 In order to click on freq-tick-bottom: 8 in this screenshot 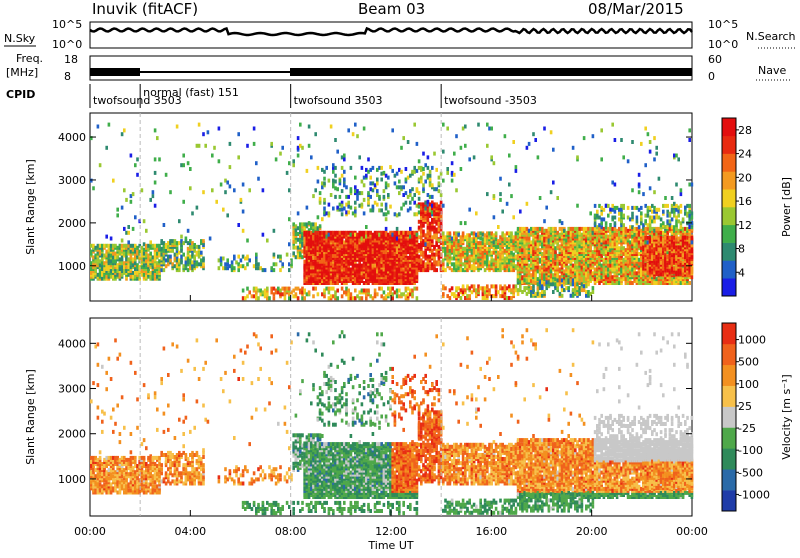, I will do `click(67, 76)`.